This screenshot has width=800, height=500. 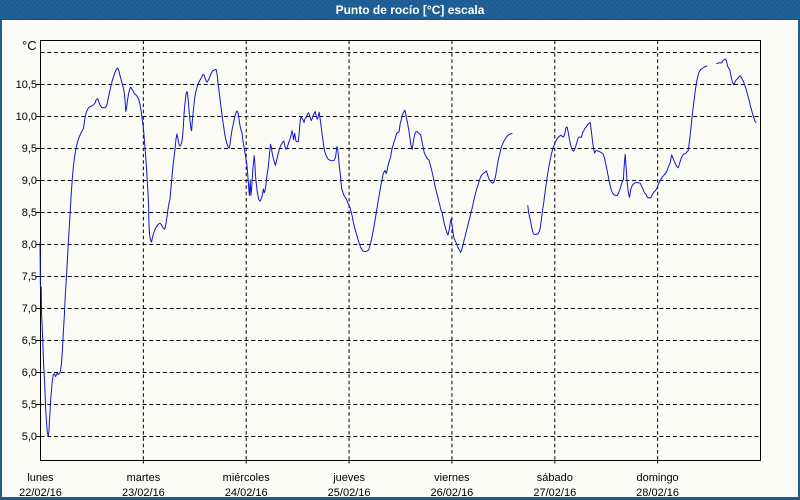 What do you see at coordinates (29, 245) in the screenshot?
I see `svg-text: 8,0` at bounding box center [29, 245].